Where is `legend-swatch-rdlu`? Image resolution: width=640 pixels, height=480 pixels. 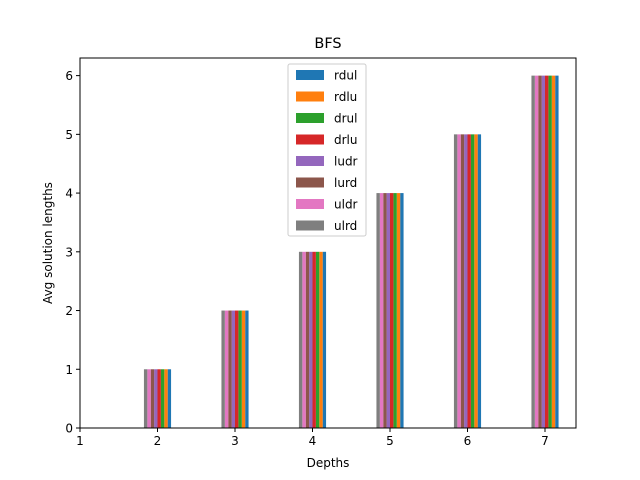
legend-swatch-rdlu is located at coordinates (310, 96).